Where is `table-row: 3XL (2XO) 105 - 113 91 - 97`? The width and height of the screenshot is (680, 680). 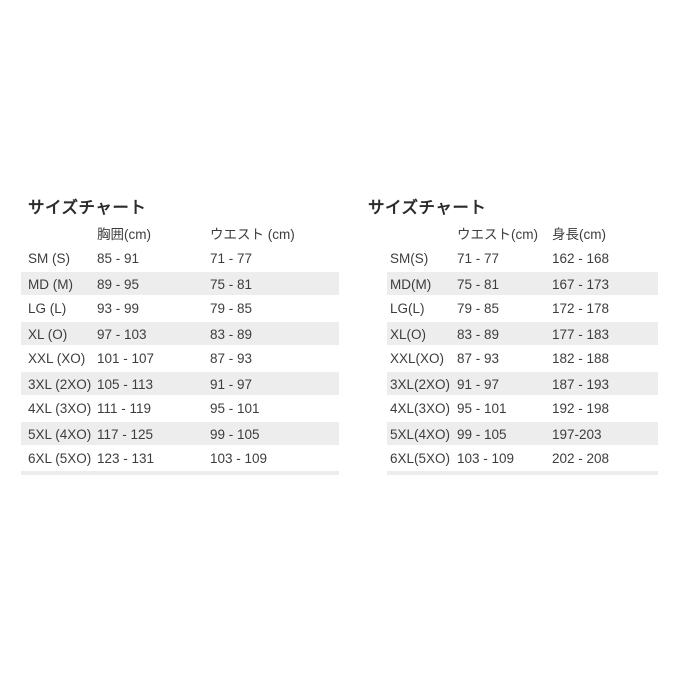
table-row: 3XL (2XO) 105 - 113 91 - 97 is located at coordinates (180, 383).